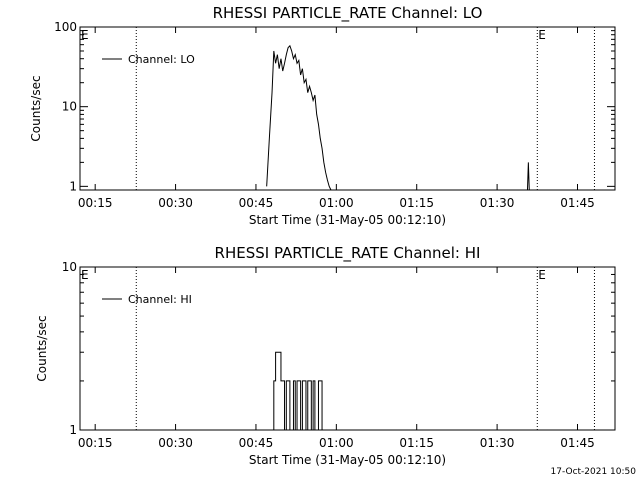 The height and width of the screenshot is (480, 640). What do you see at coordinates (348, 253) in the screenshot?
I see `chart-title: RHESSI PARTICLE_RATE Channel: HI` at bounding box center [348, 253].